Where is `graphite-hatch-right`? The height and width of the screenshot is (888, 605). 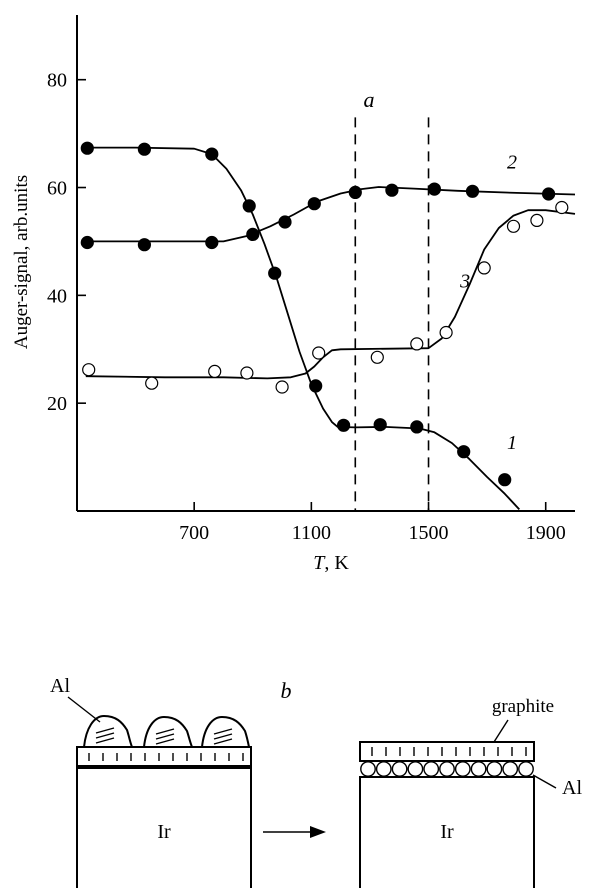 graphite-hatch-right is located at coordinates (449, 751).